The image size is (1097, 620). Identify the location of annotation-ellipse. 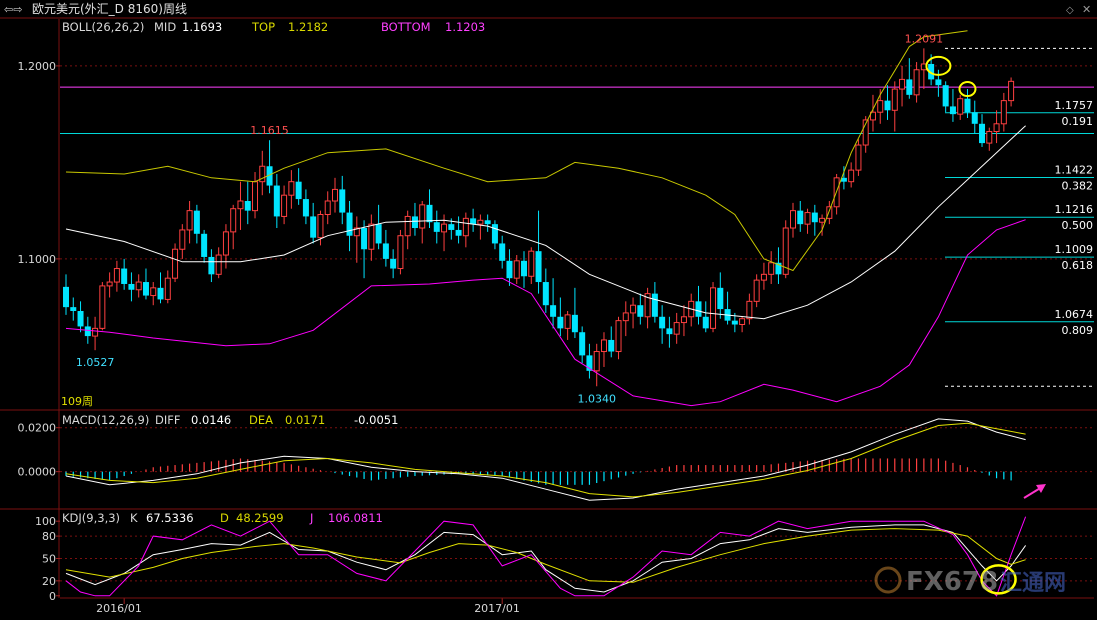
(967, 89).